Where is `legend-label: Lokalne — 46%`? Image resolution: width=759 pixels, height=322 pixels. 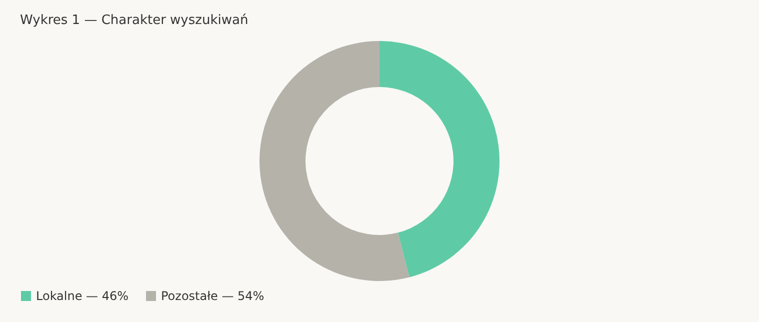
legend-label: Lokalne — 46% is located at coordinates (82, 296).